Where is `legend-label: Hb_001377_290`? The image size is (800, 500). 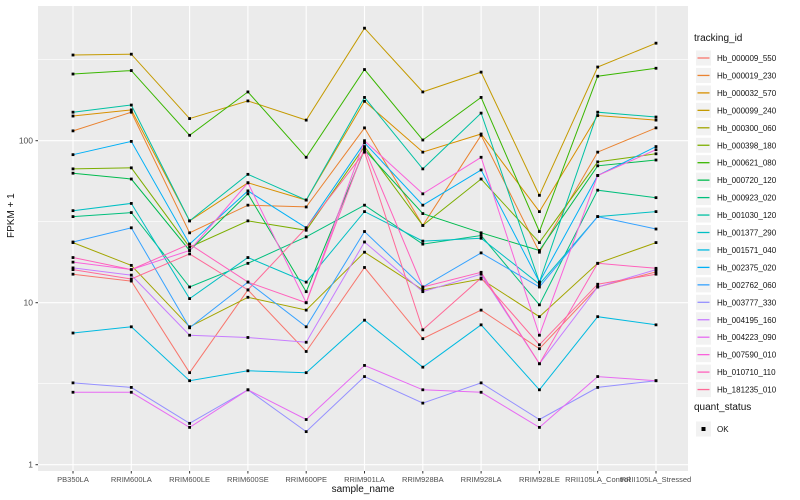 legend-label: Hb_001377_290 is located at coordinates (747, 233).